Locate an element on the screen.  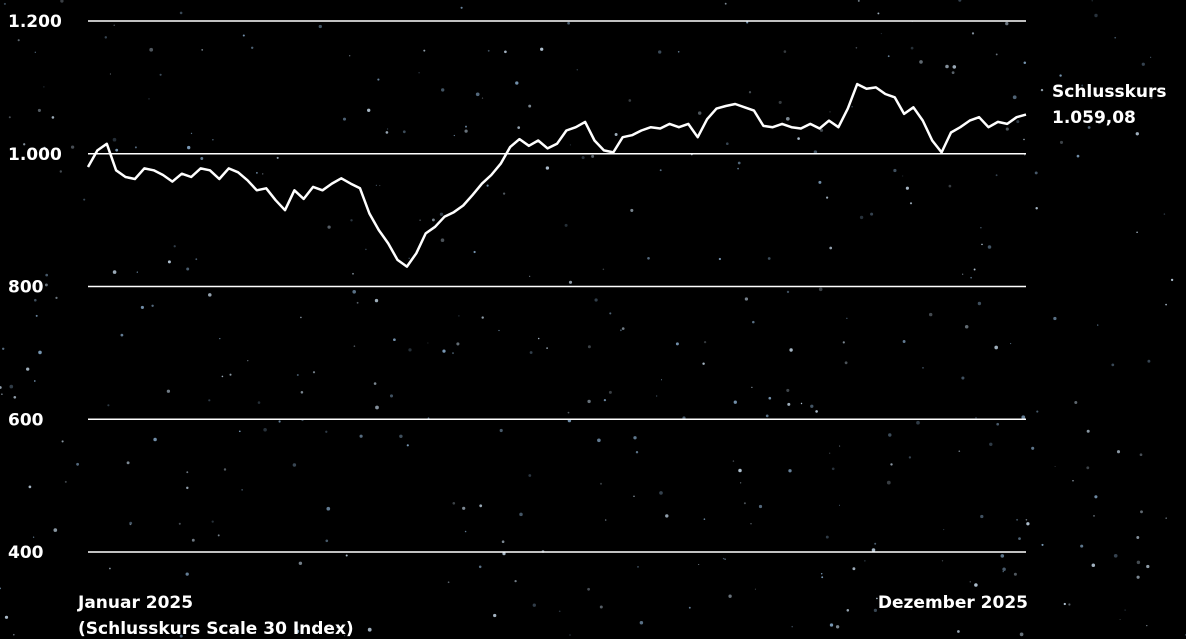
x-start-sublabel: (Schlusskurs Scale 30 Index) is located at coordinates (216, 629).